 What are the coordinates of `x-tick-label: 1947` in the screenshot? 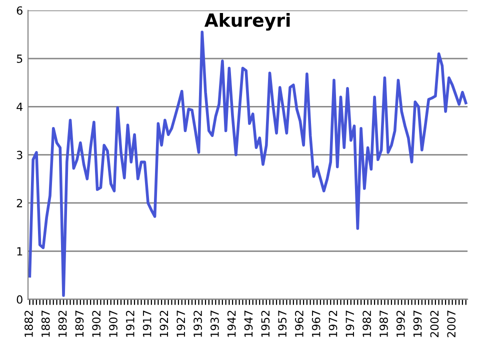 It's located at (248, 323).